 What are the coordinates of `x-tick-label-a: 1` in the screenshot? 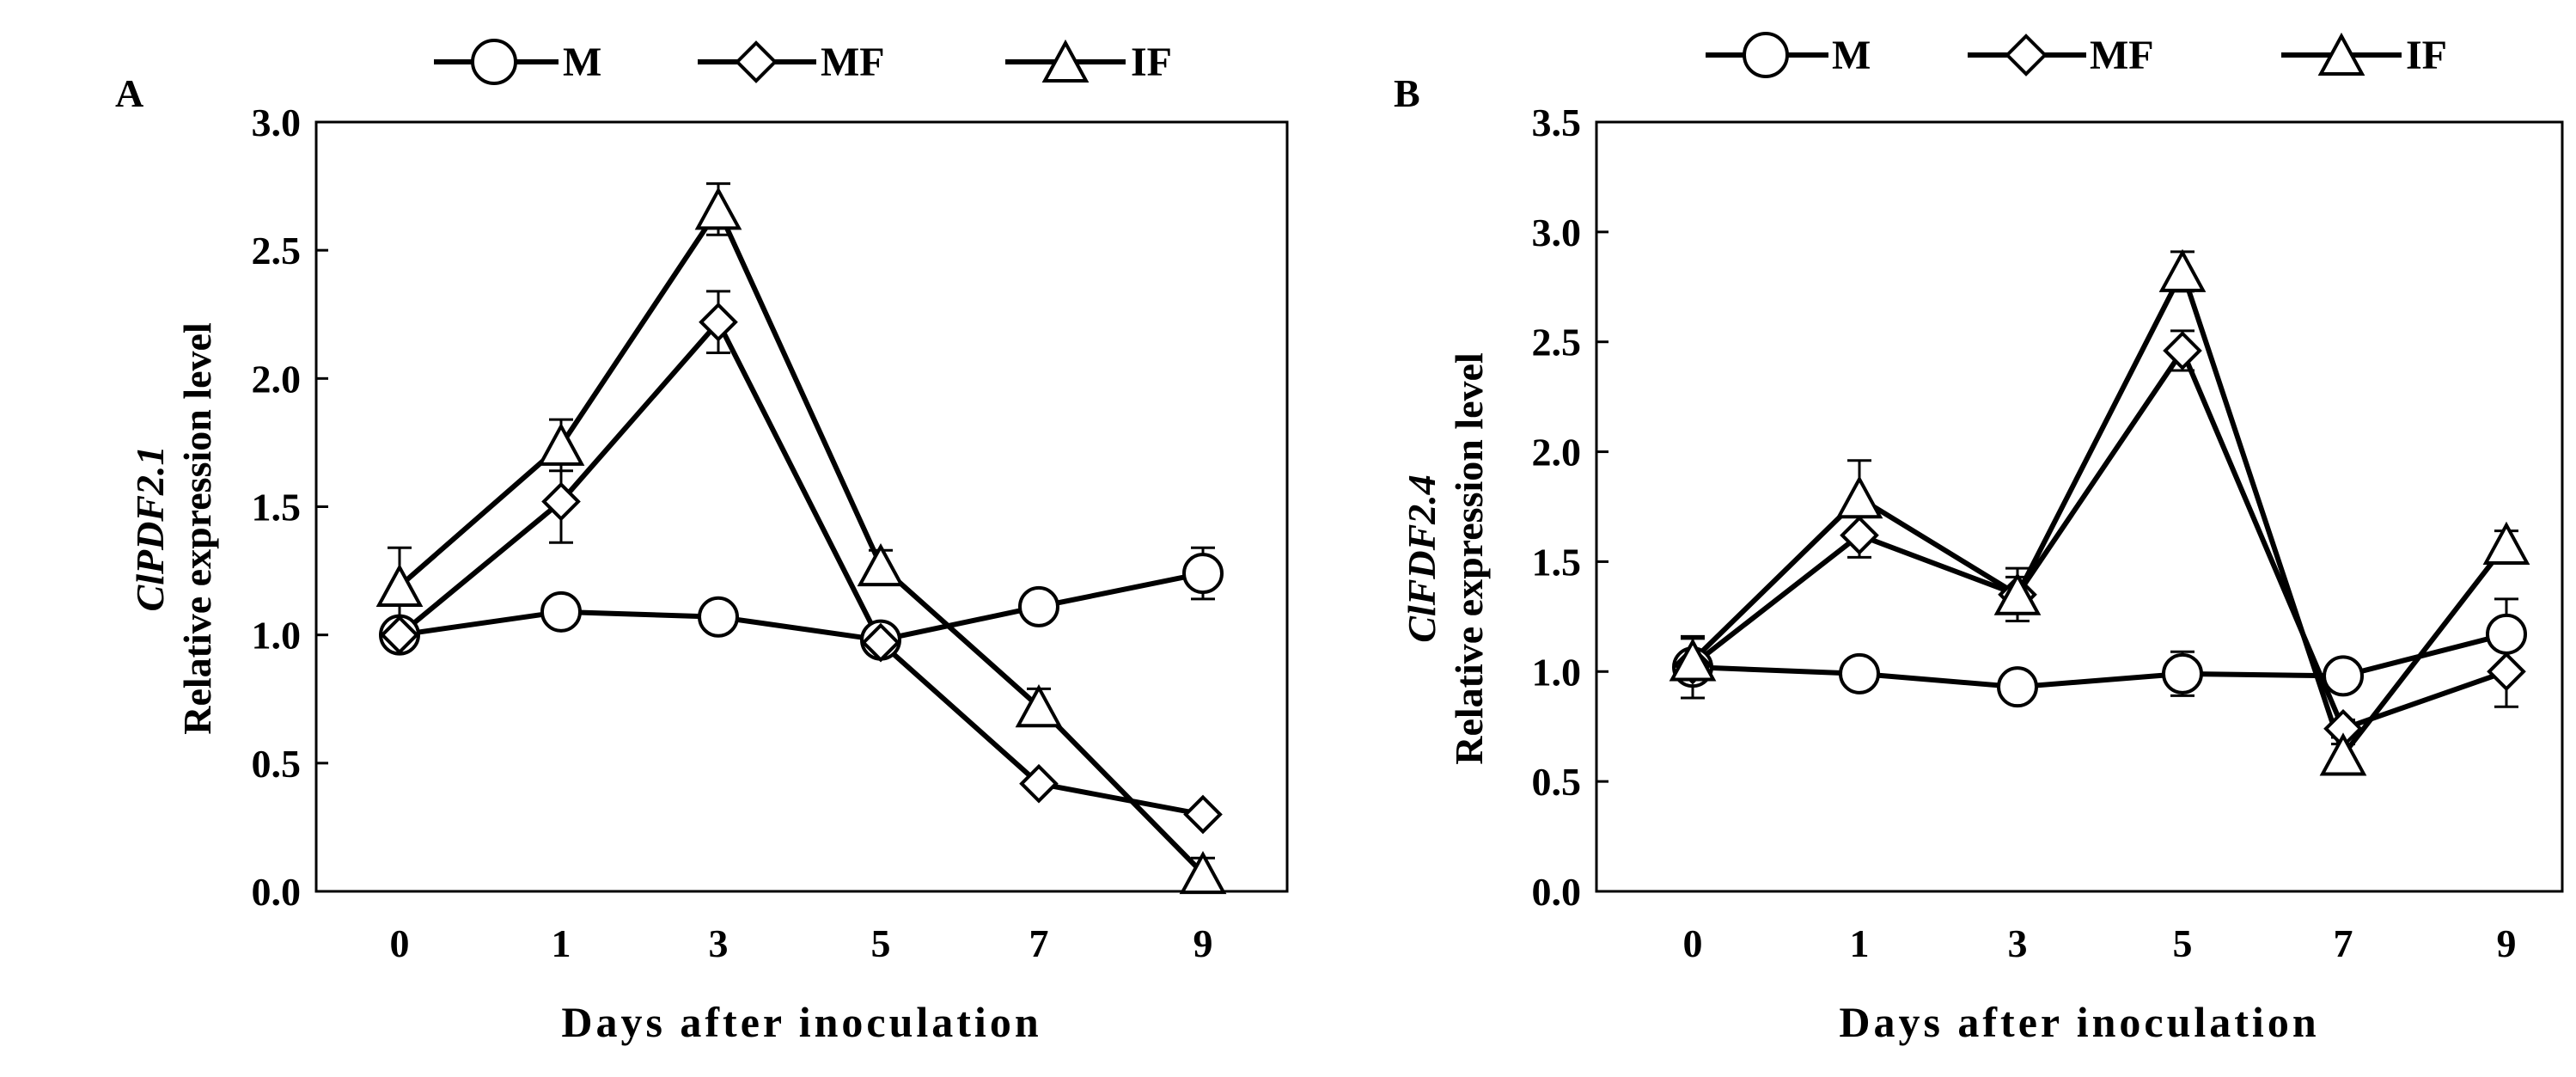 It's located at (561, 943).